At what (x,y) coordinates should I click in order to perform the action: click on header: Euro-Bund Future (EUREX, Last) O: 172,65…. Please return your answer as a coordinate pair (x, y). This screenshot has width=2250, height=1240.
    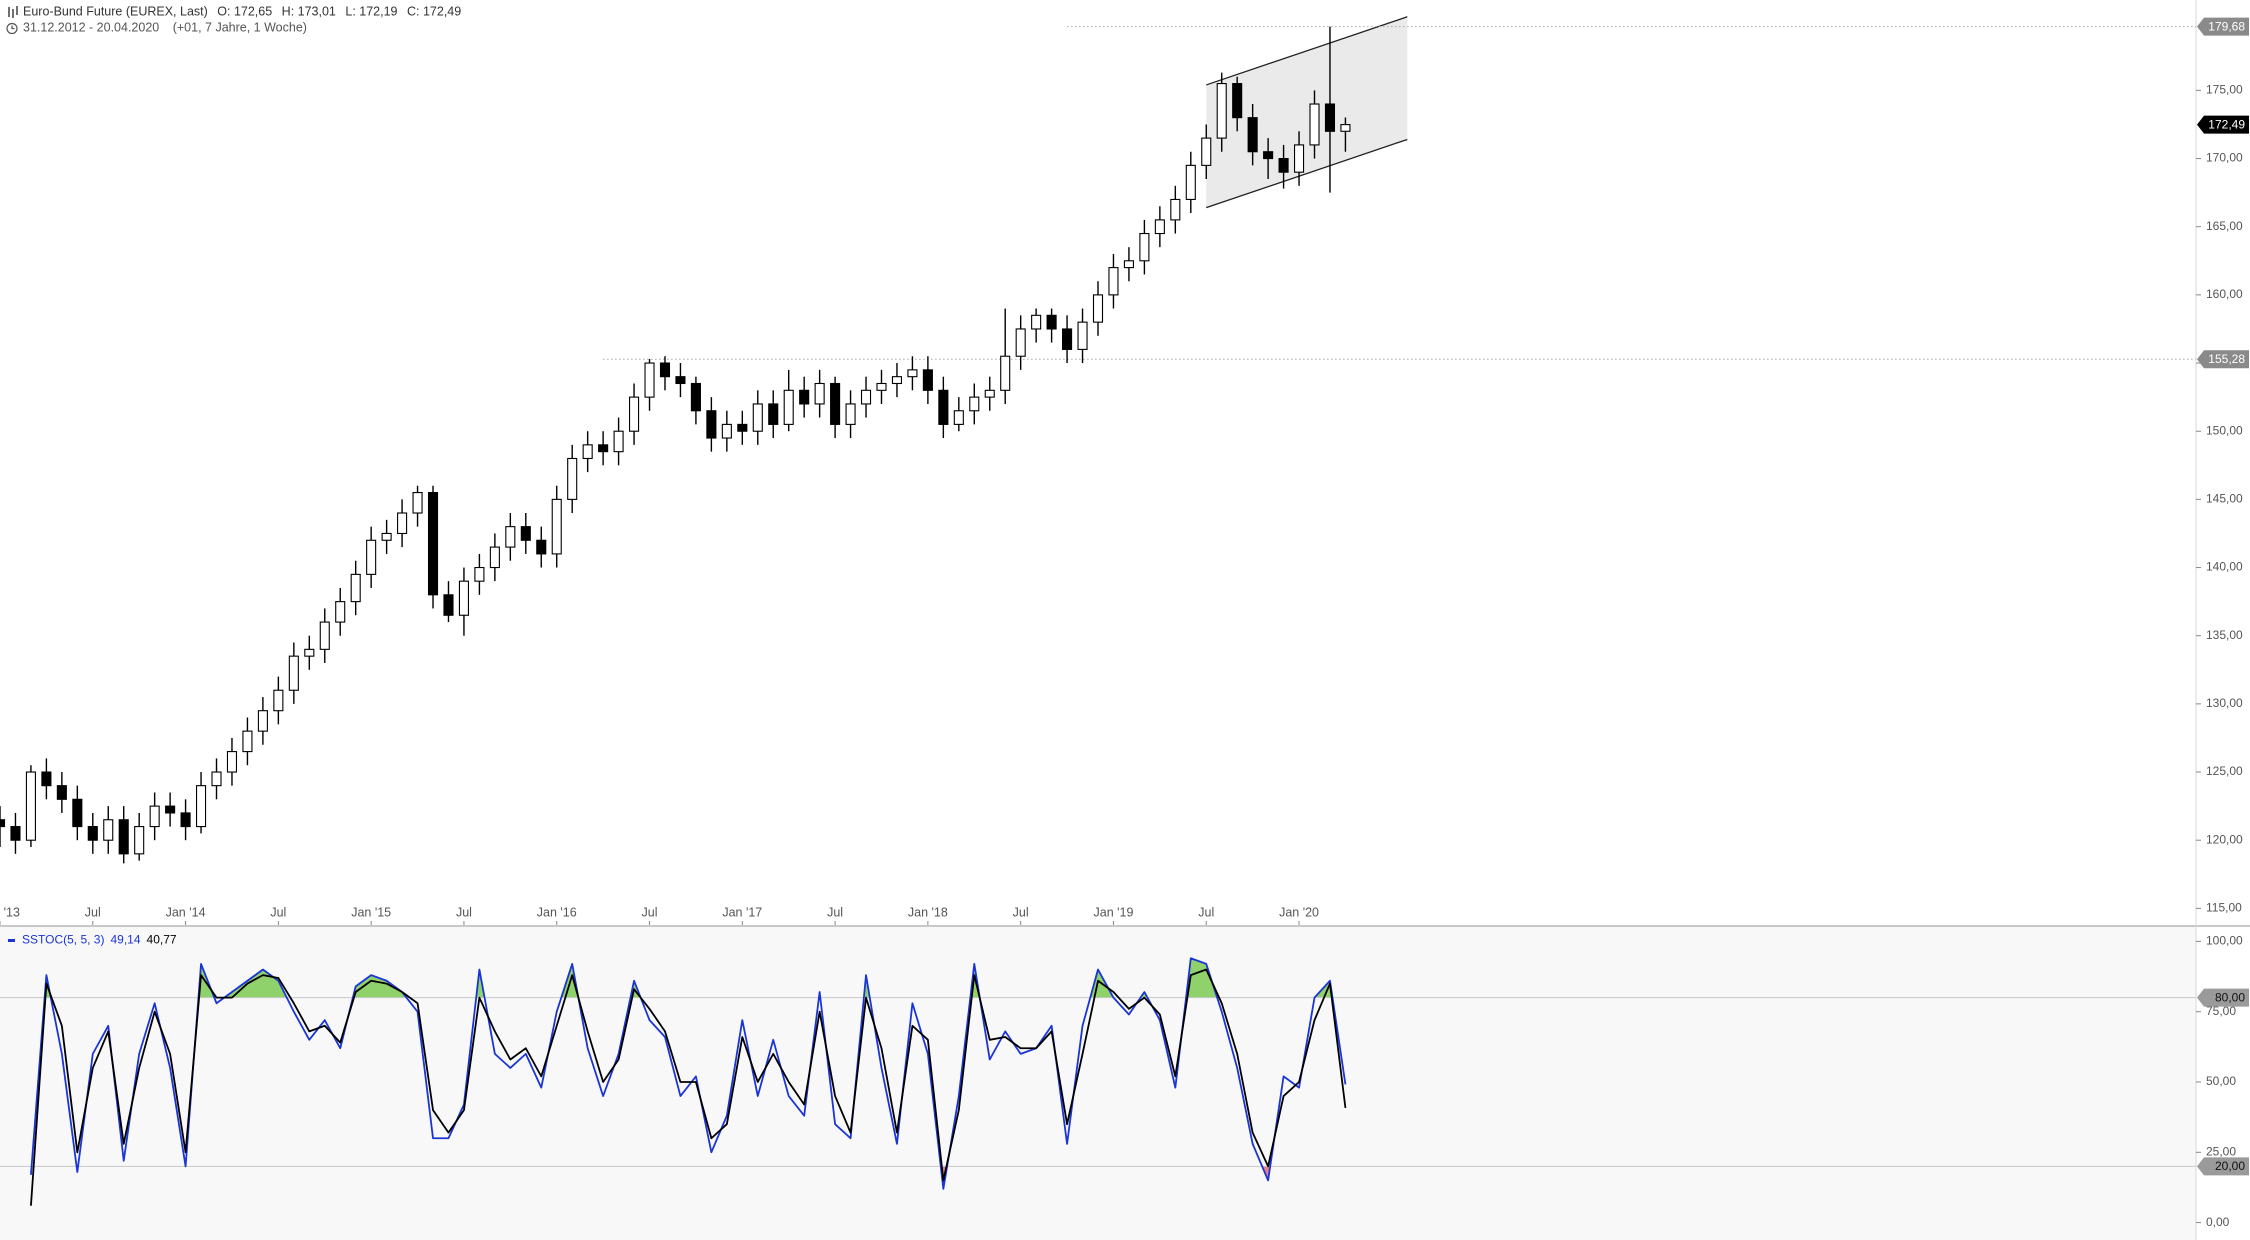
    Looking at the image, I should click on (242, 12).